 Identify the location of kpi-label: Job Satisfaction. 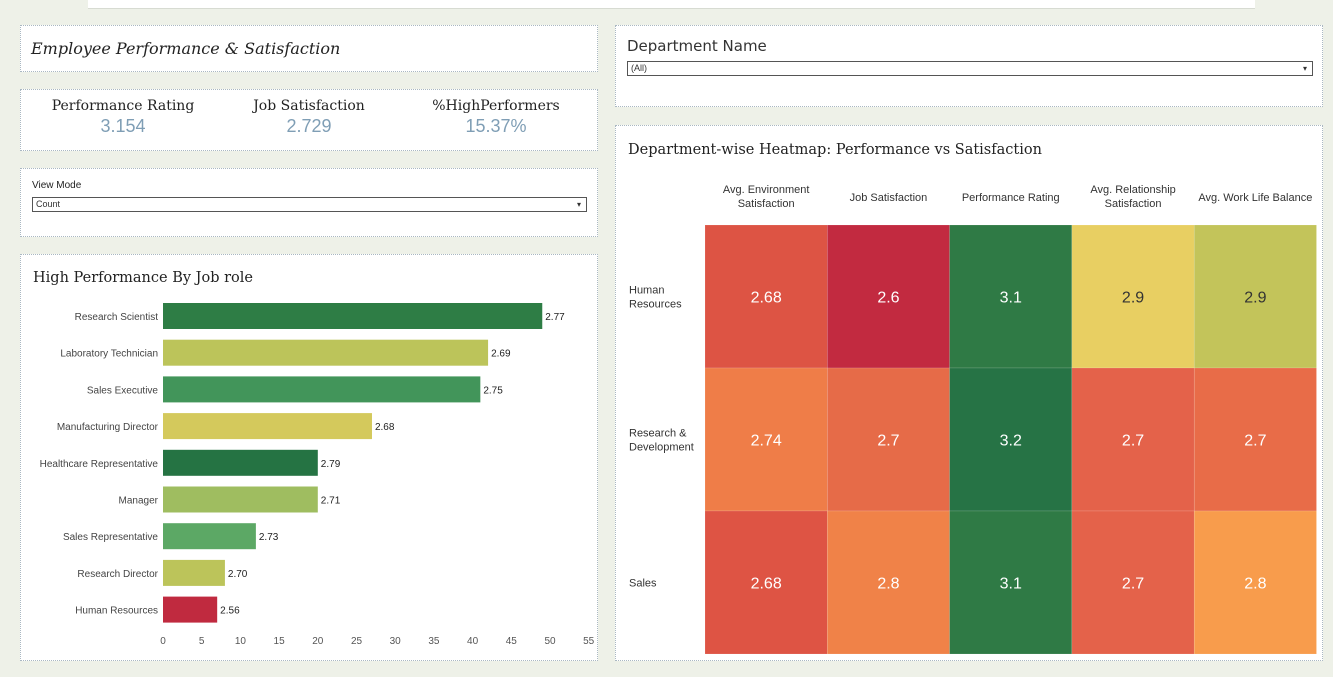
(309, 106).